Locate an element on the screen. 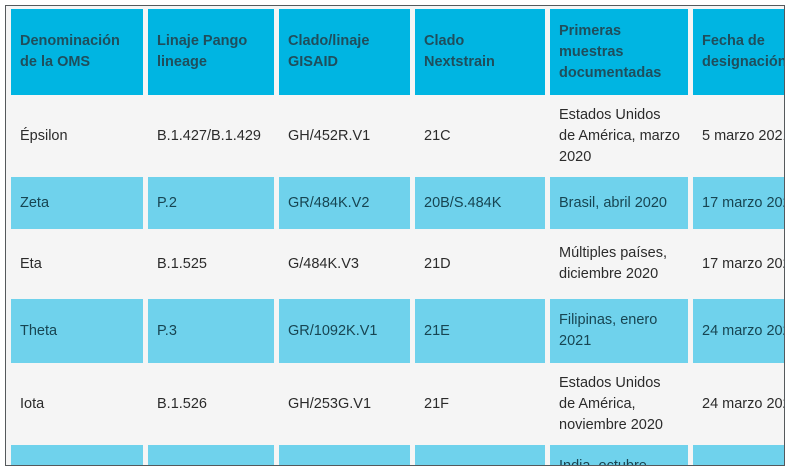  cell-gisaid: GR/484K.V2 is located at coordinates (344, 203).